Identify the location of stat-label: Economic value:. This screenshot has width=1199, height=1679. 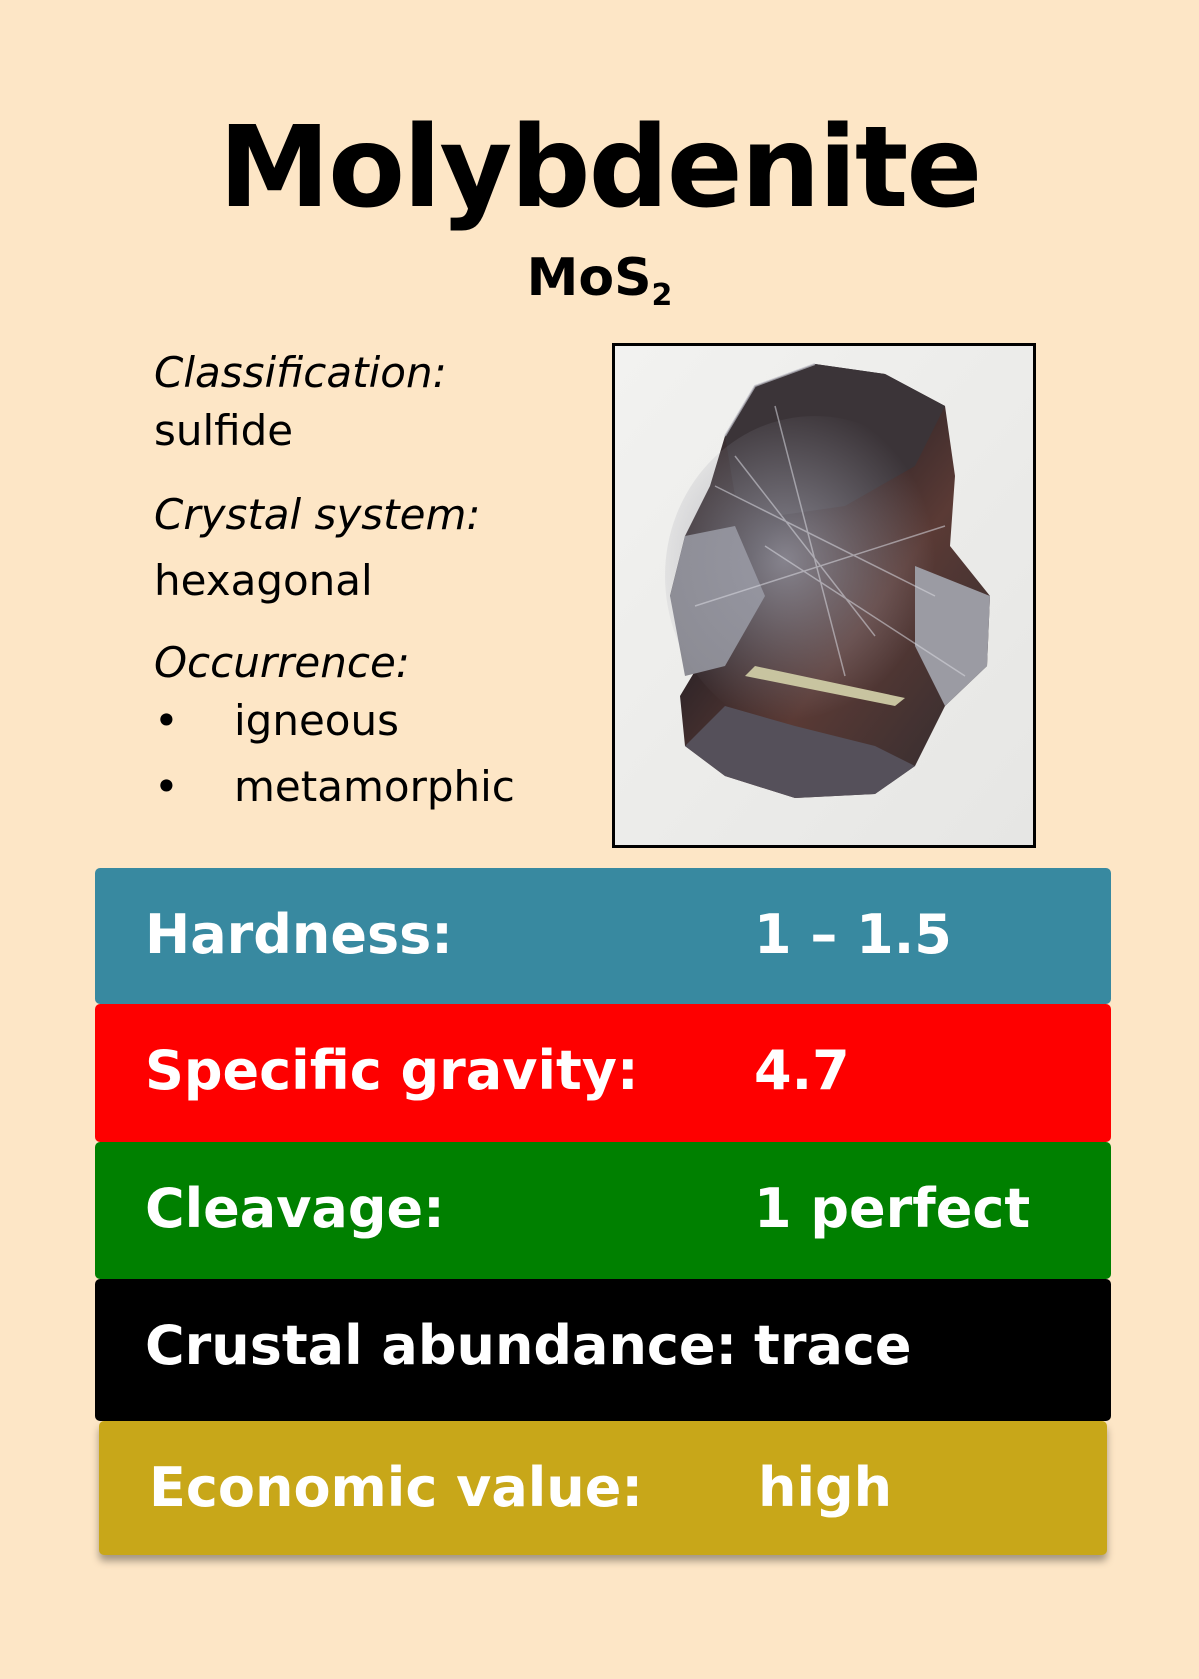
(396, 1487).